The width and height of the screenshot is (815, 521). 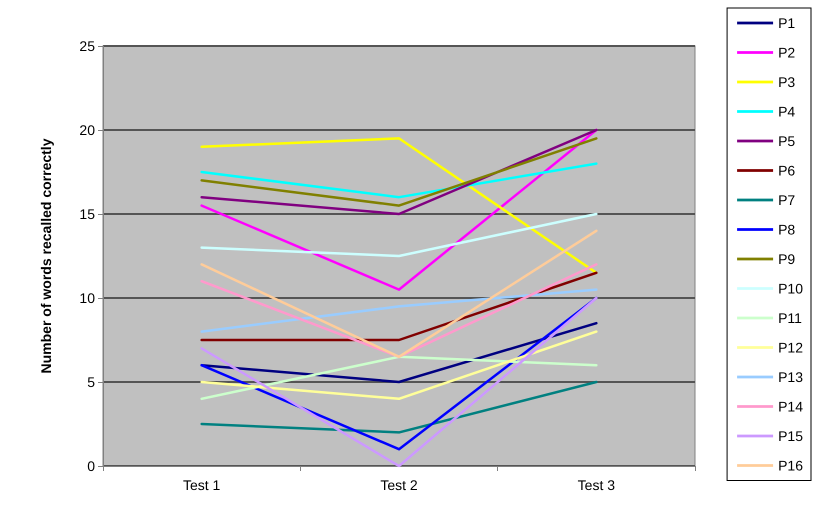 I want to click on y-tick-label: 15, so click(x=87, y=214).